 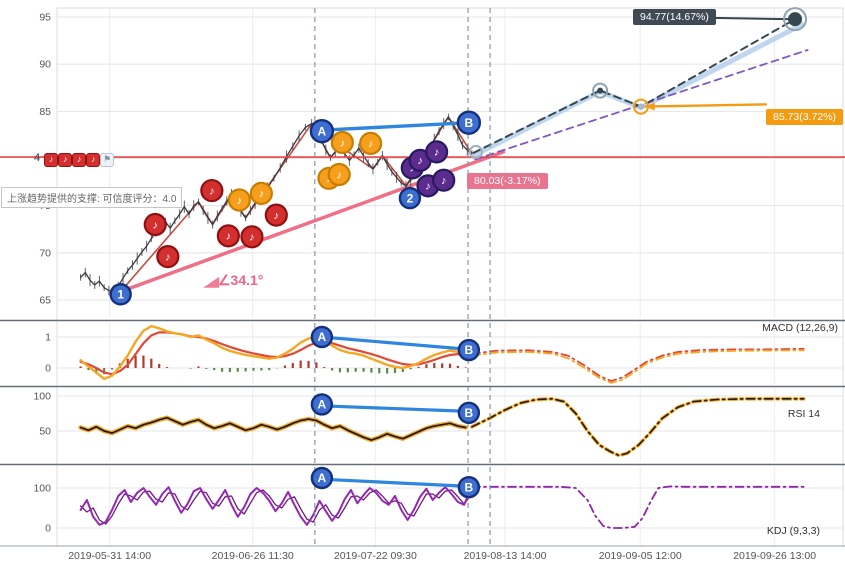 I want to click on macd-forecast-dif, so click(x=638, y=366).